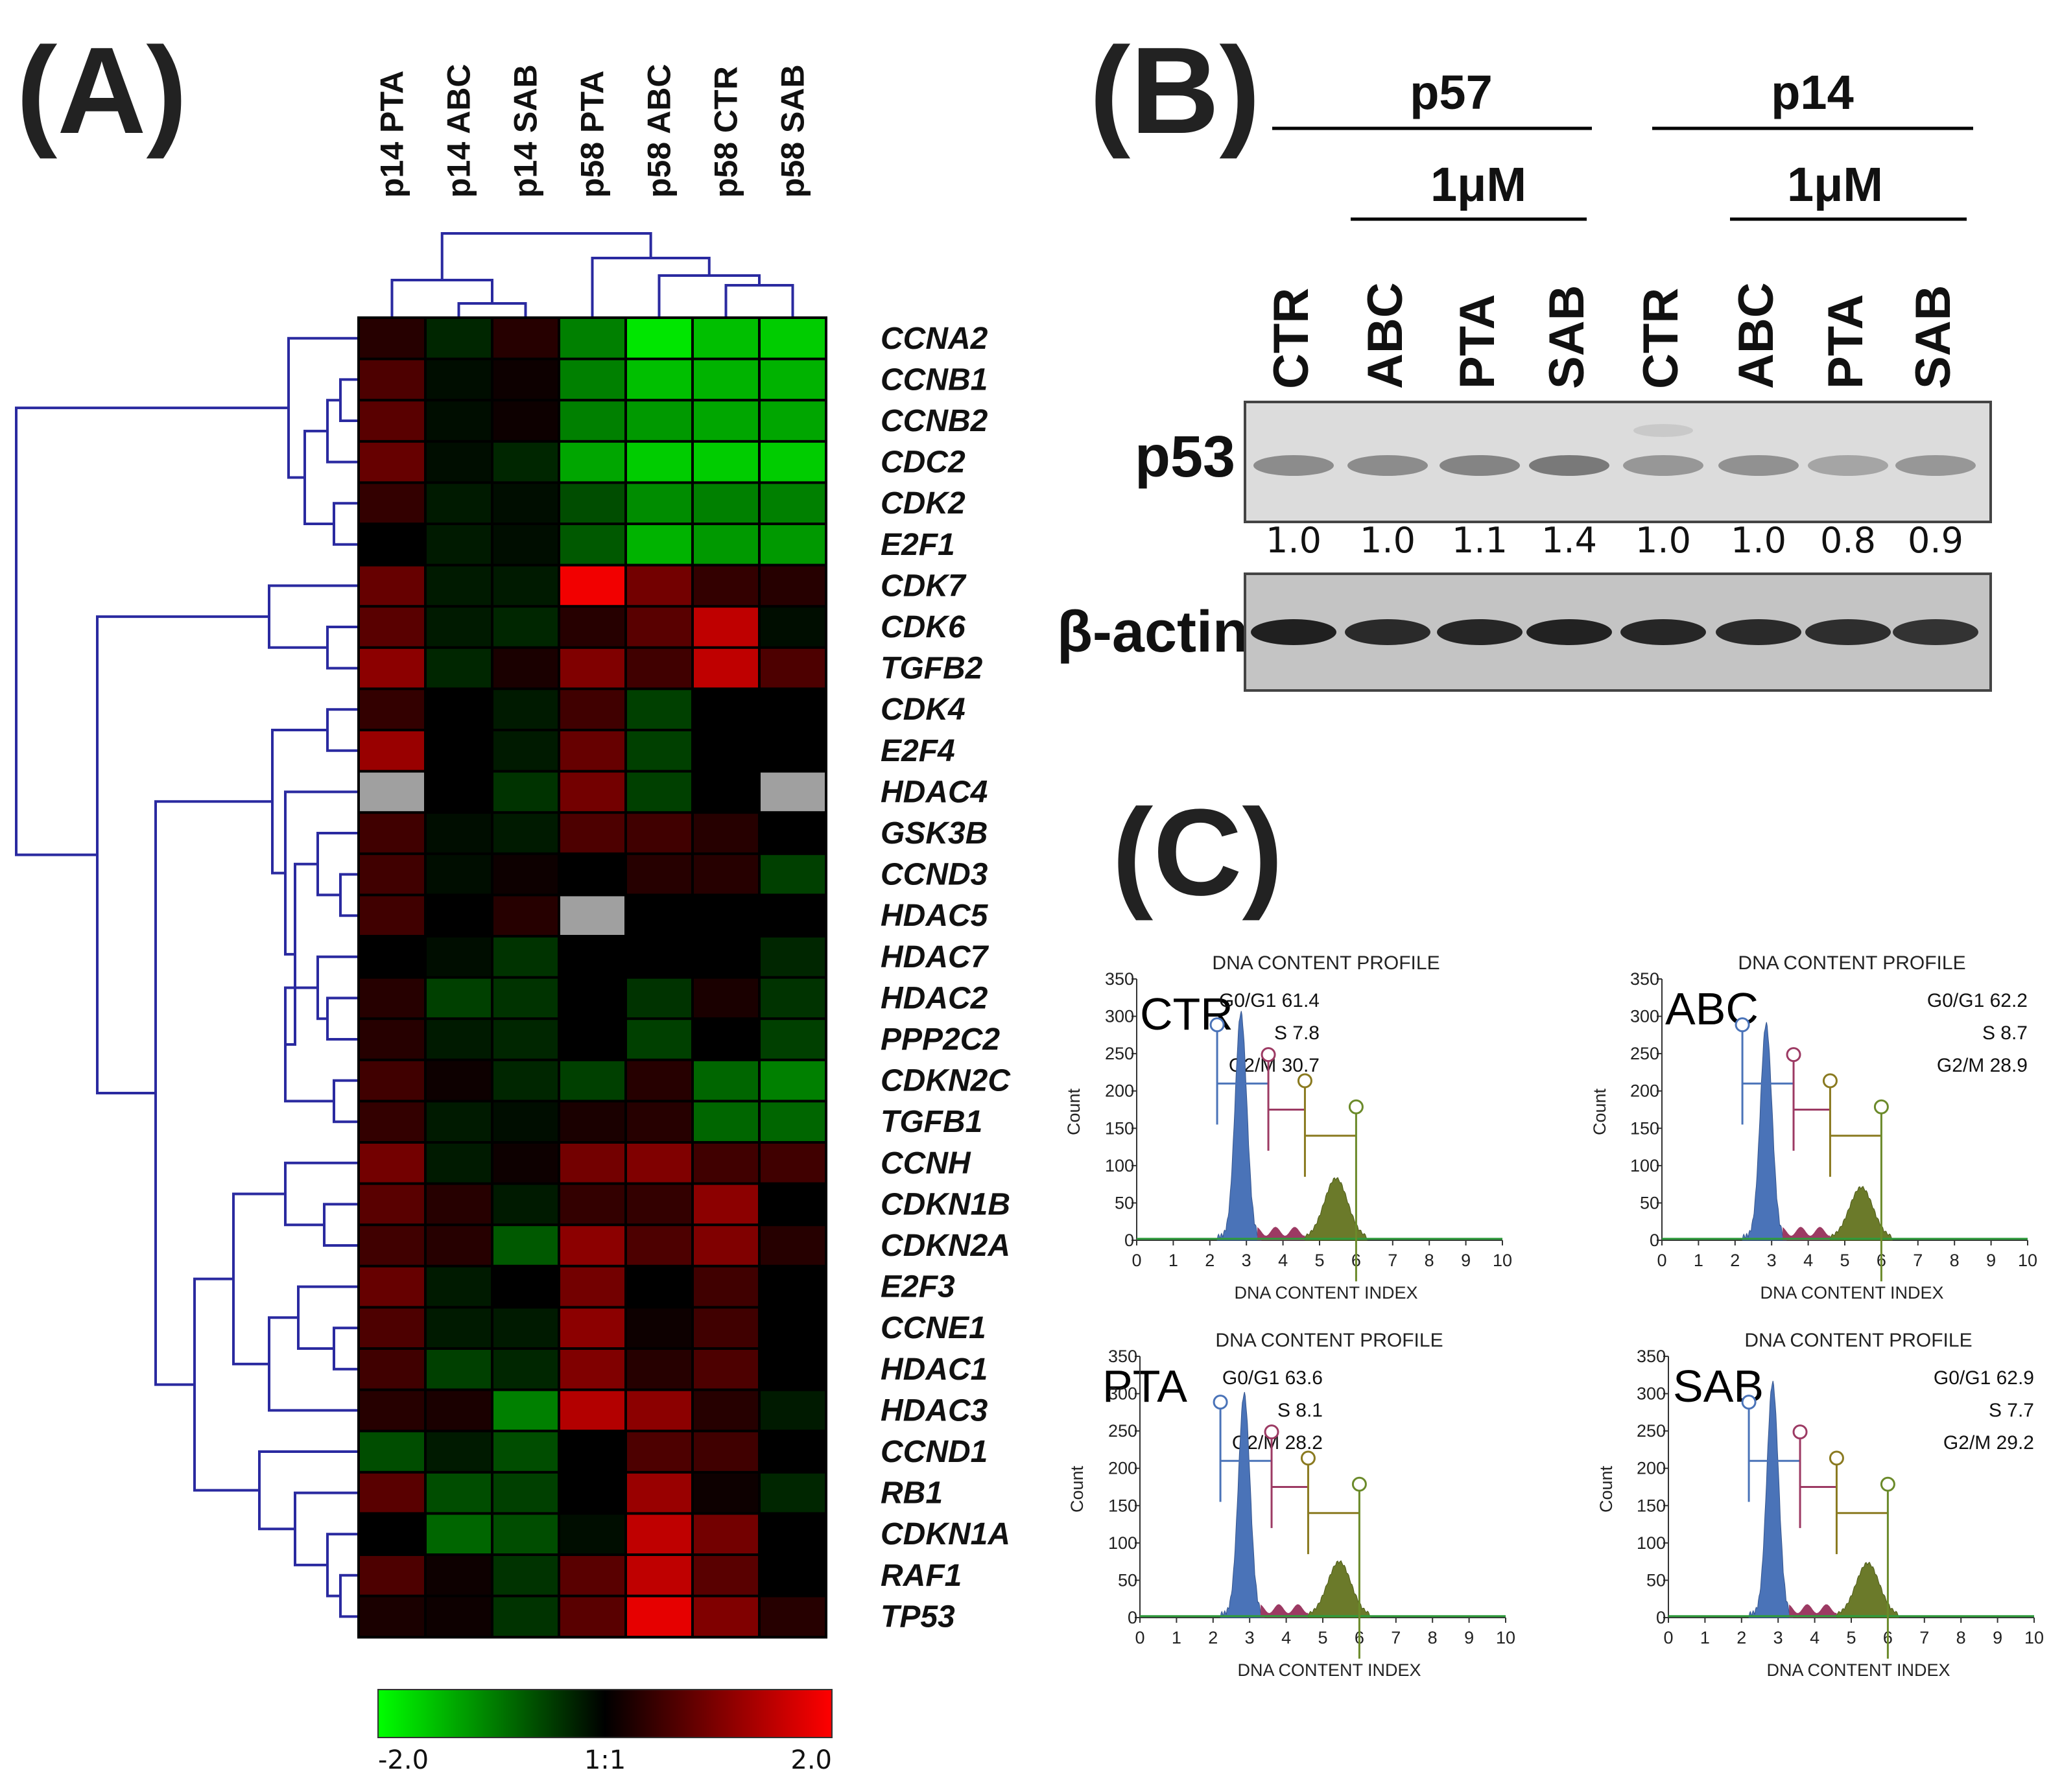 This screenshot has width=2062, height=1792. I want to click on gate-marker, so click(1308, 1458).